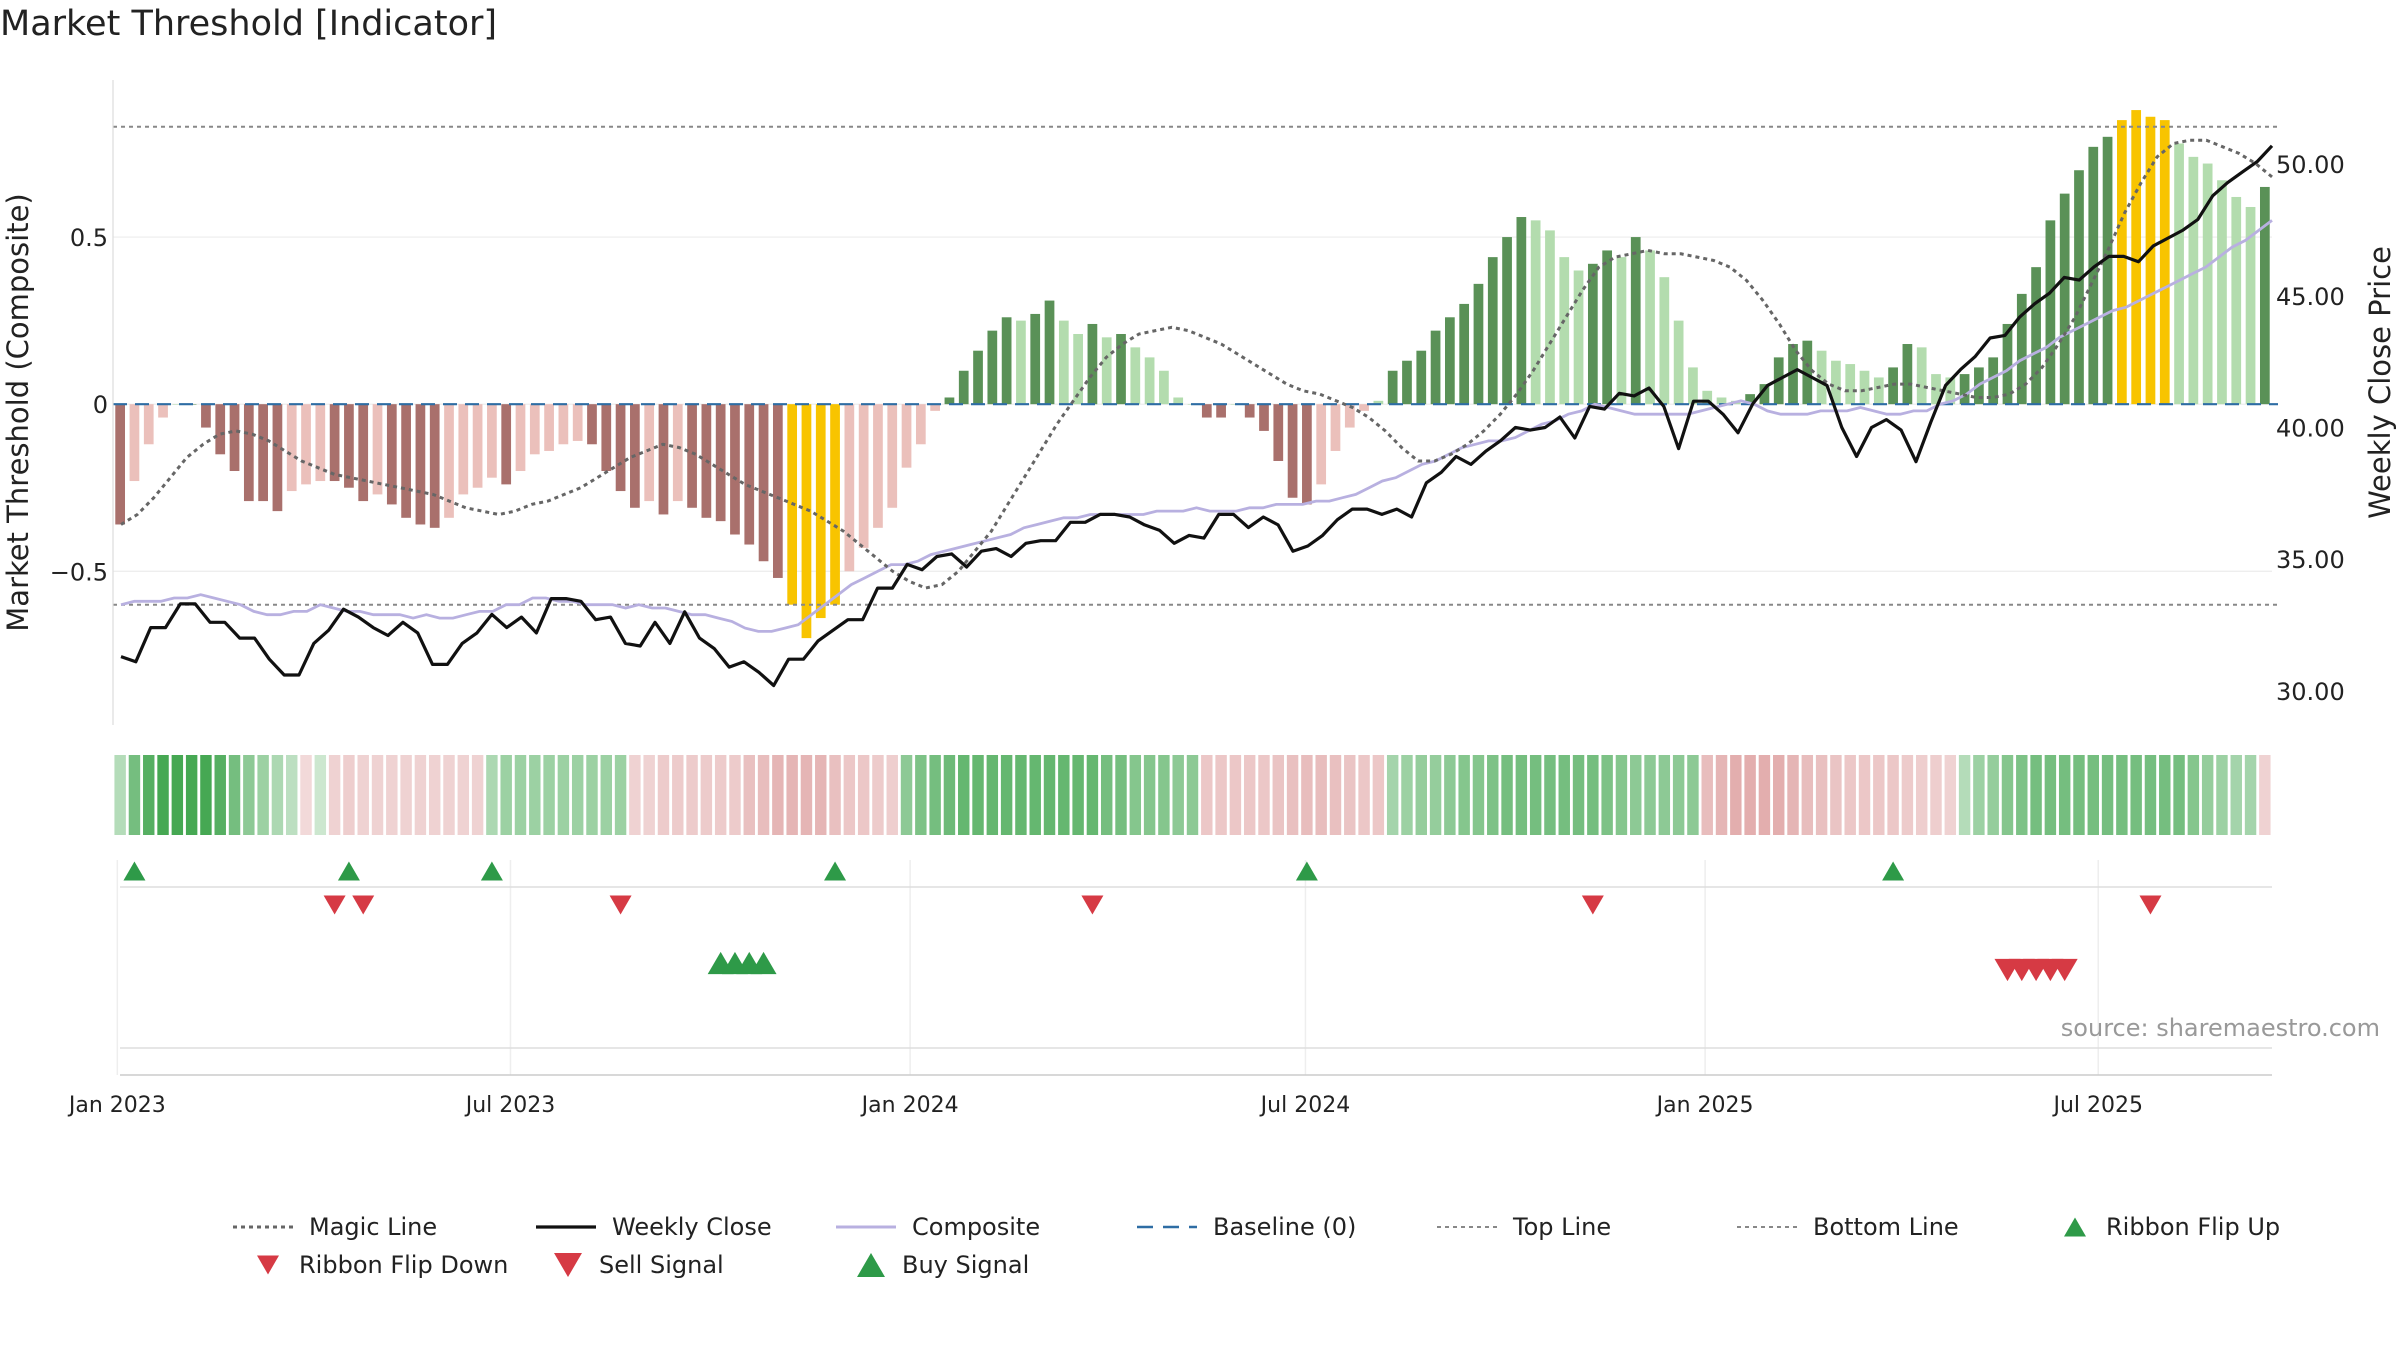  I want to click on legend-item: Ribbon Flip Up, so click(2170, 1227).